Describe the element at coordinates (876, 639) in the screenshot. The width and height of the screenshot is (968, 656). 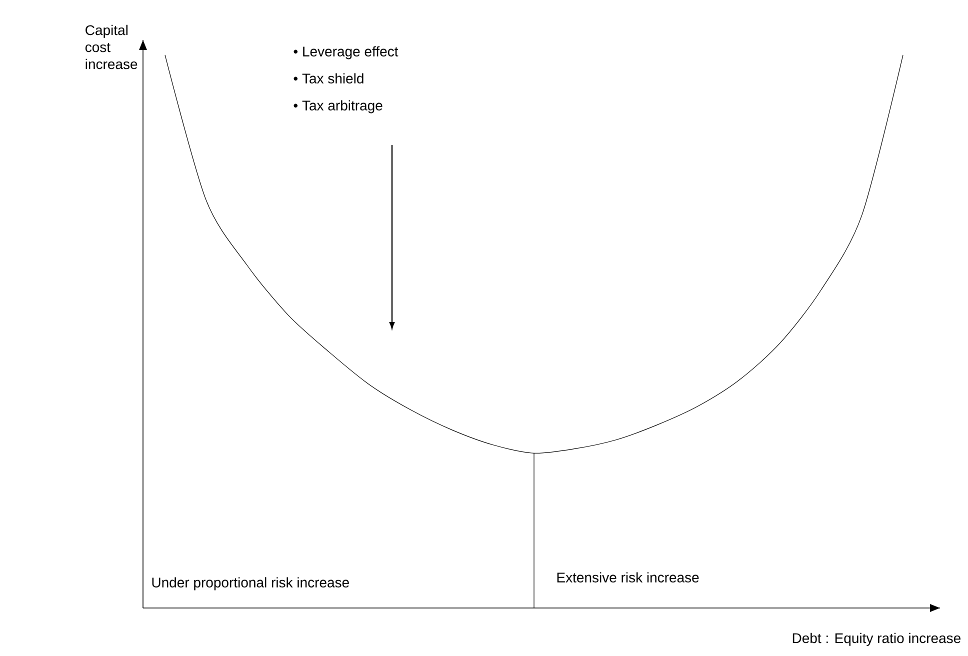
I see `x-axis-title: Debt : Equity ratio increase` at that location.